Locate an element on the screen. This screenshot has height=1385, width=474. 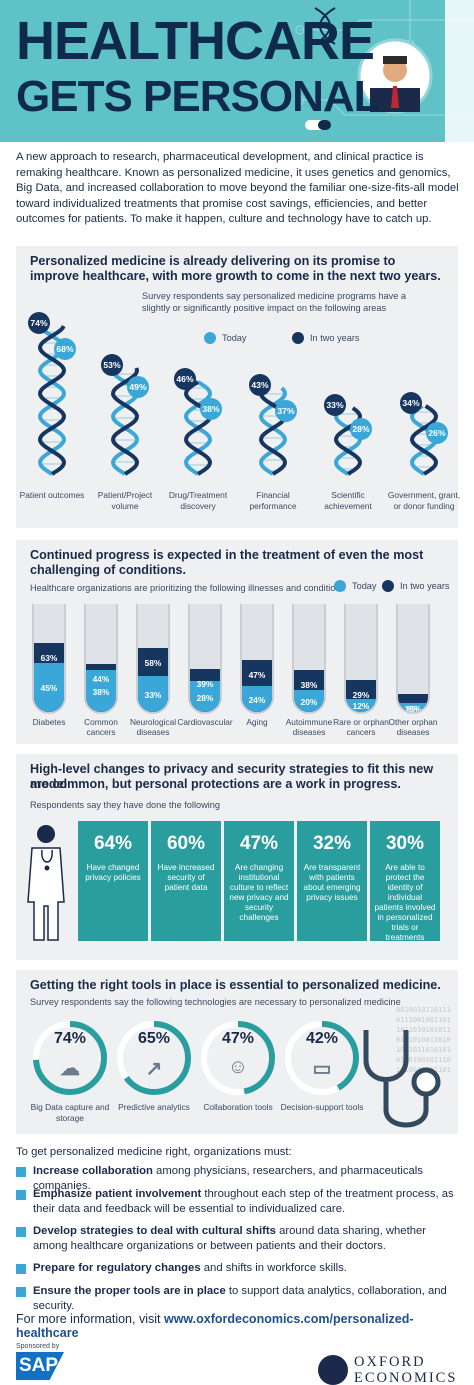
test-tube-0: 63% 45% is located at coordinates (49, 659).